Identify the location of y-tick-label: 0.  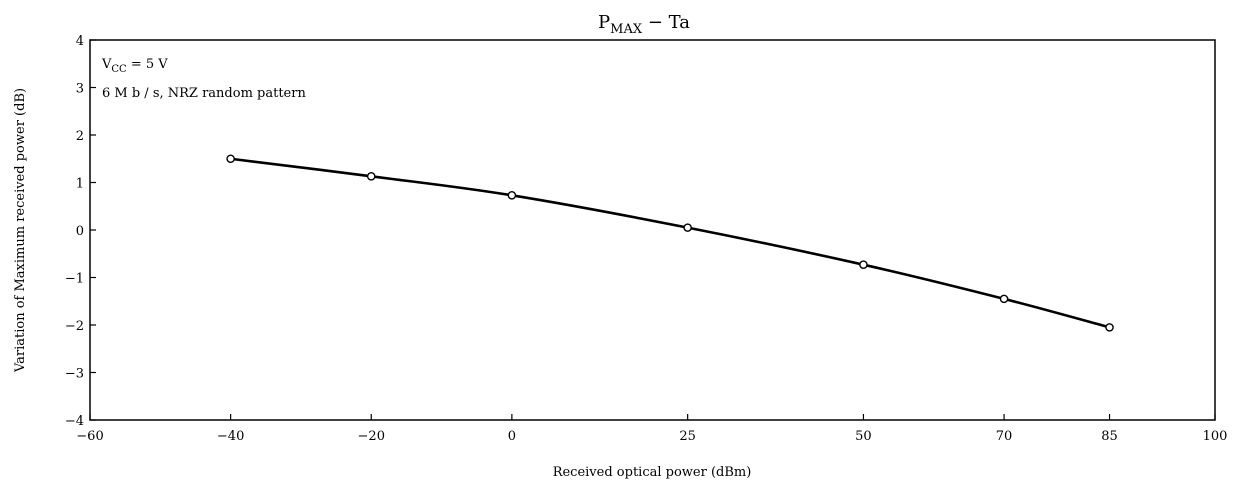
(80, 231).